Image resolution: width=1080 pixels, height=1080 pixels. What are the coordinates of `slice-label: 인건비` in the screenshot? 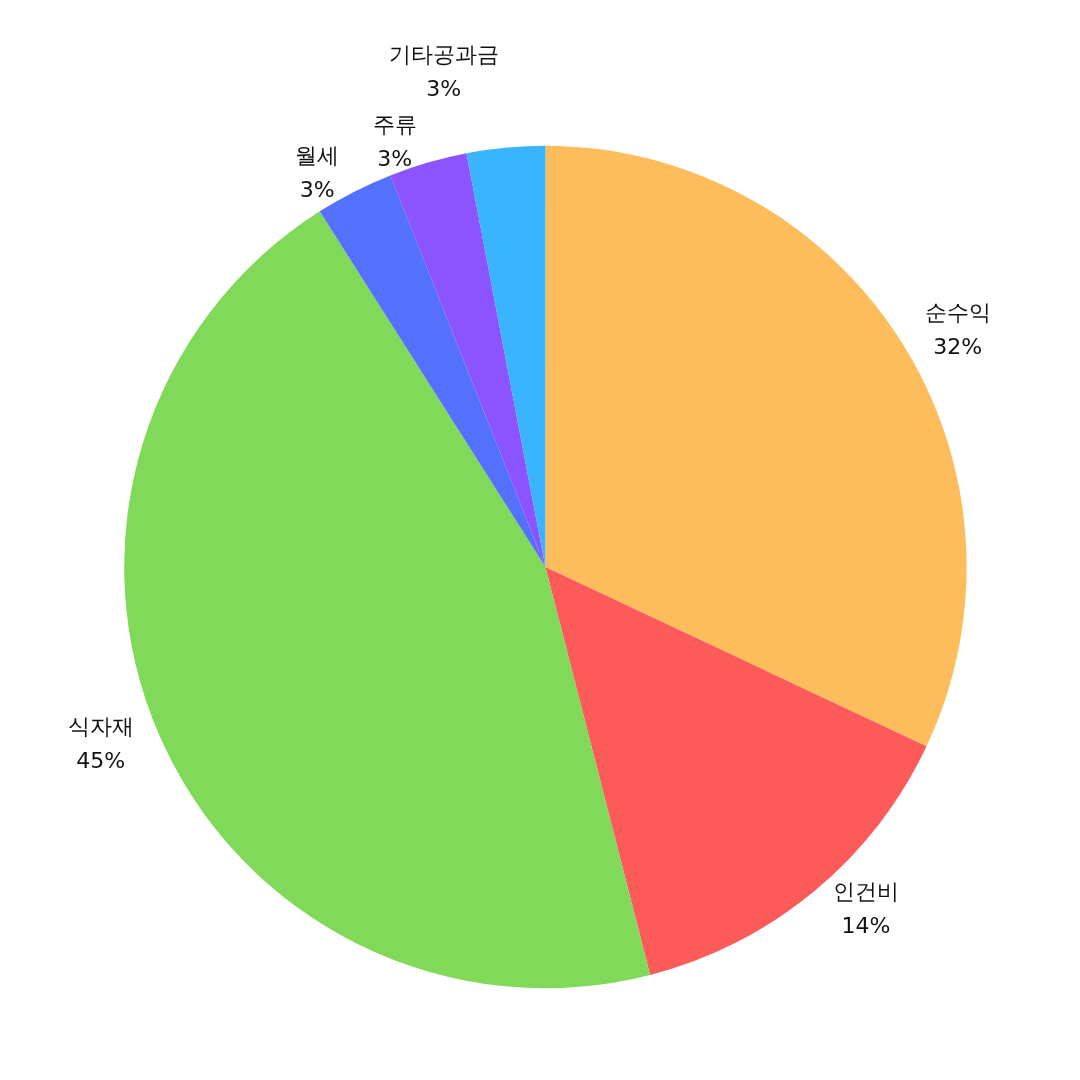 It's located at (865, 891).